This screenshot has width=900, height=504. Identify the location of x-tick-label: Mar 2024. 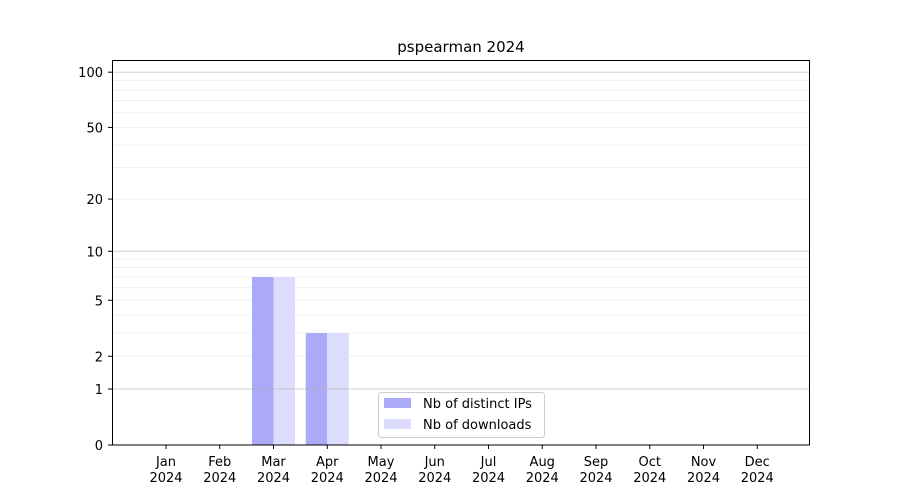
(273, 470).